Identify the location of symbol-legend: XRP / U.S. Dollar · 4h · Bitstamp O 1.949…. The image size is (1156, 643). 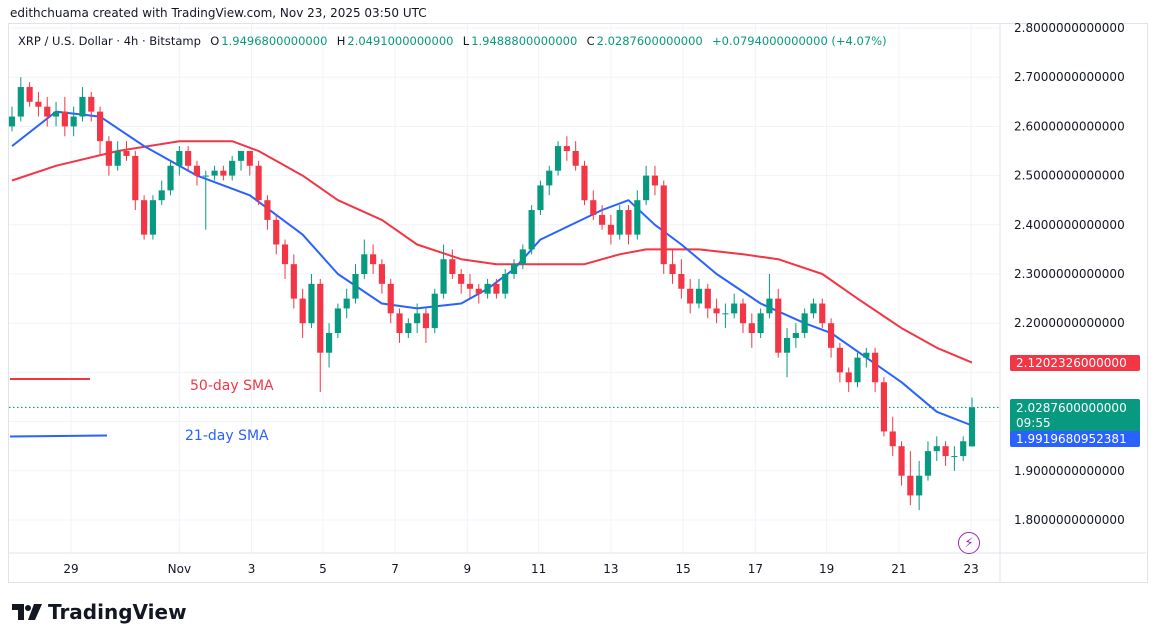
(453, 41).